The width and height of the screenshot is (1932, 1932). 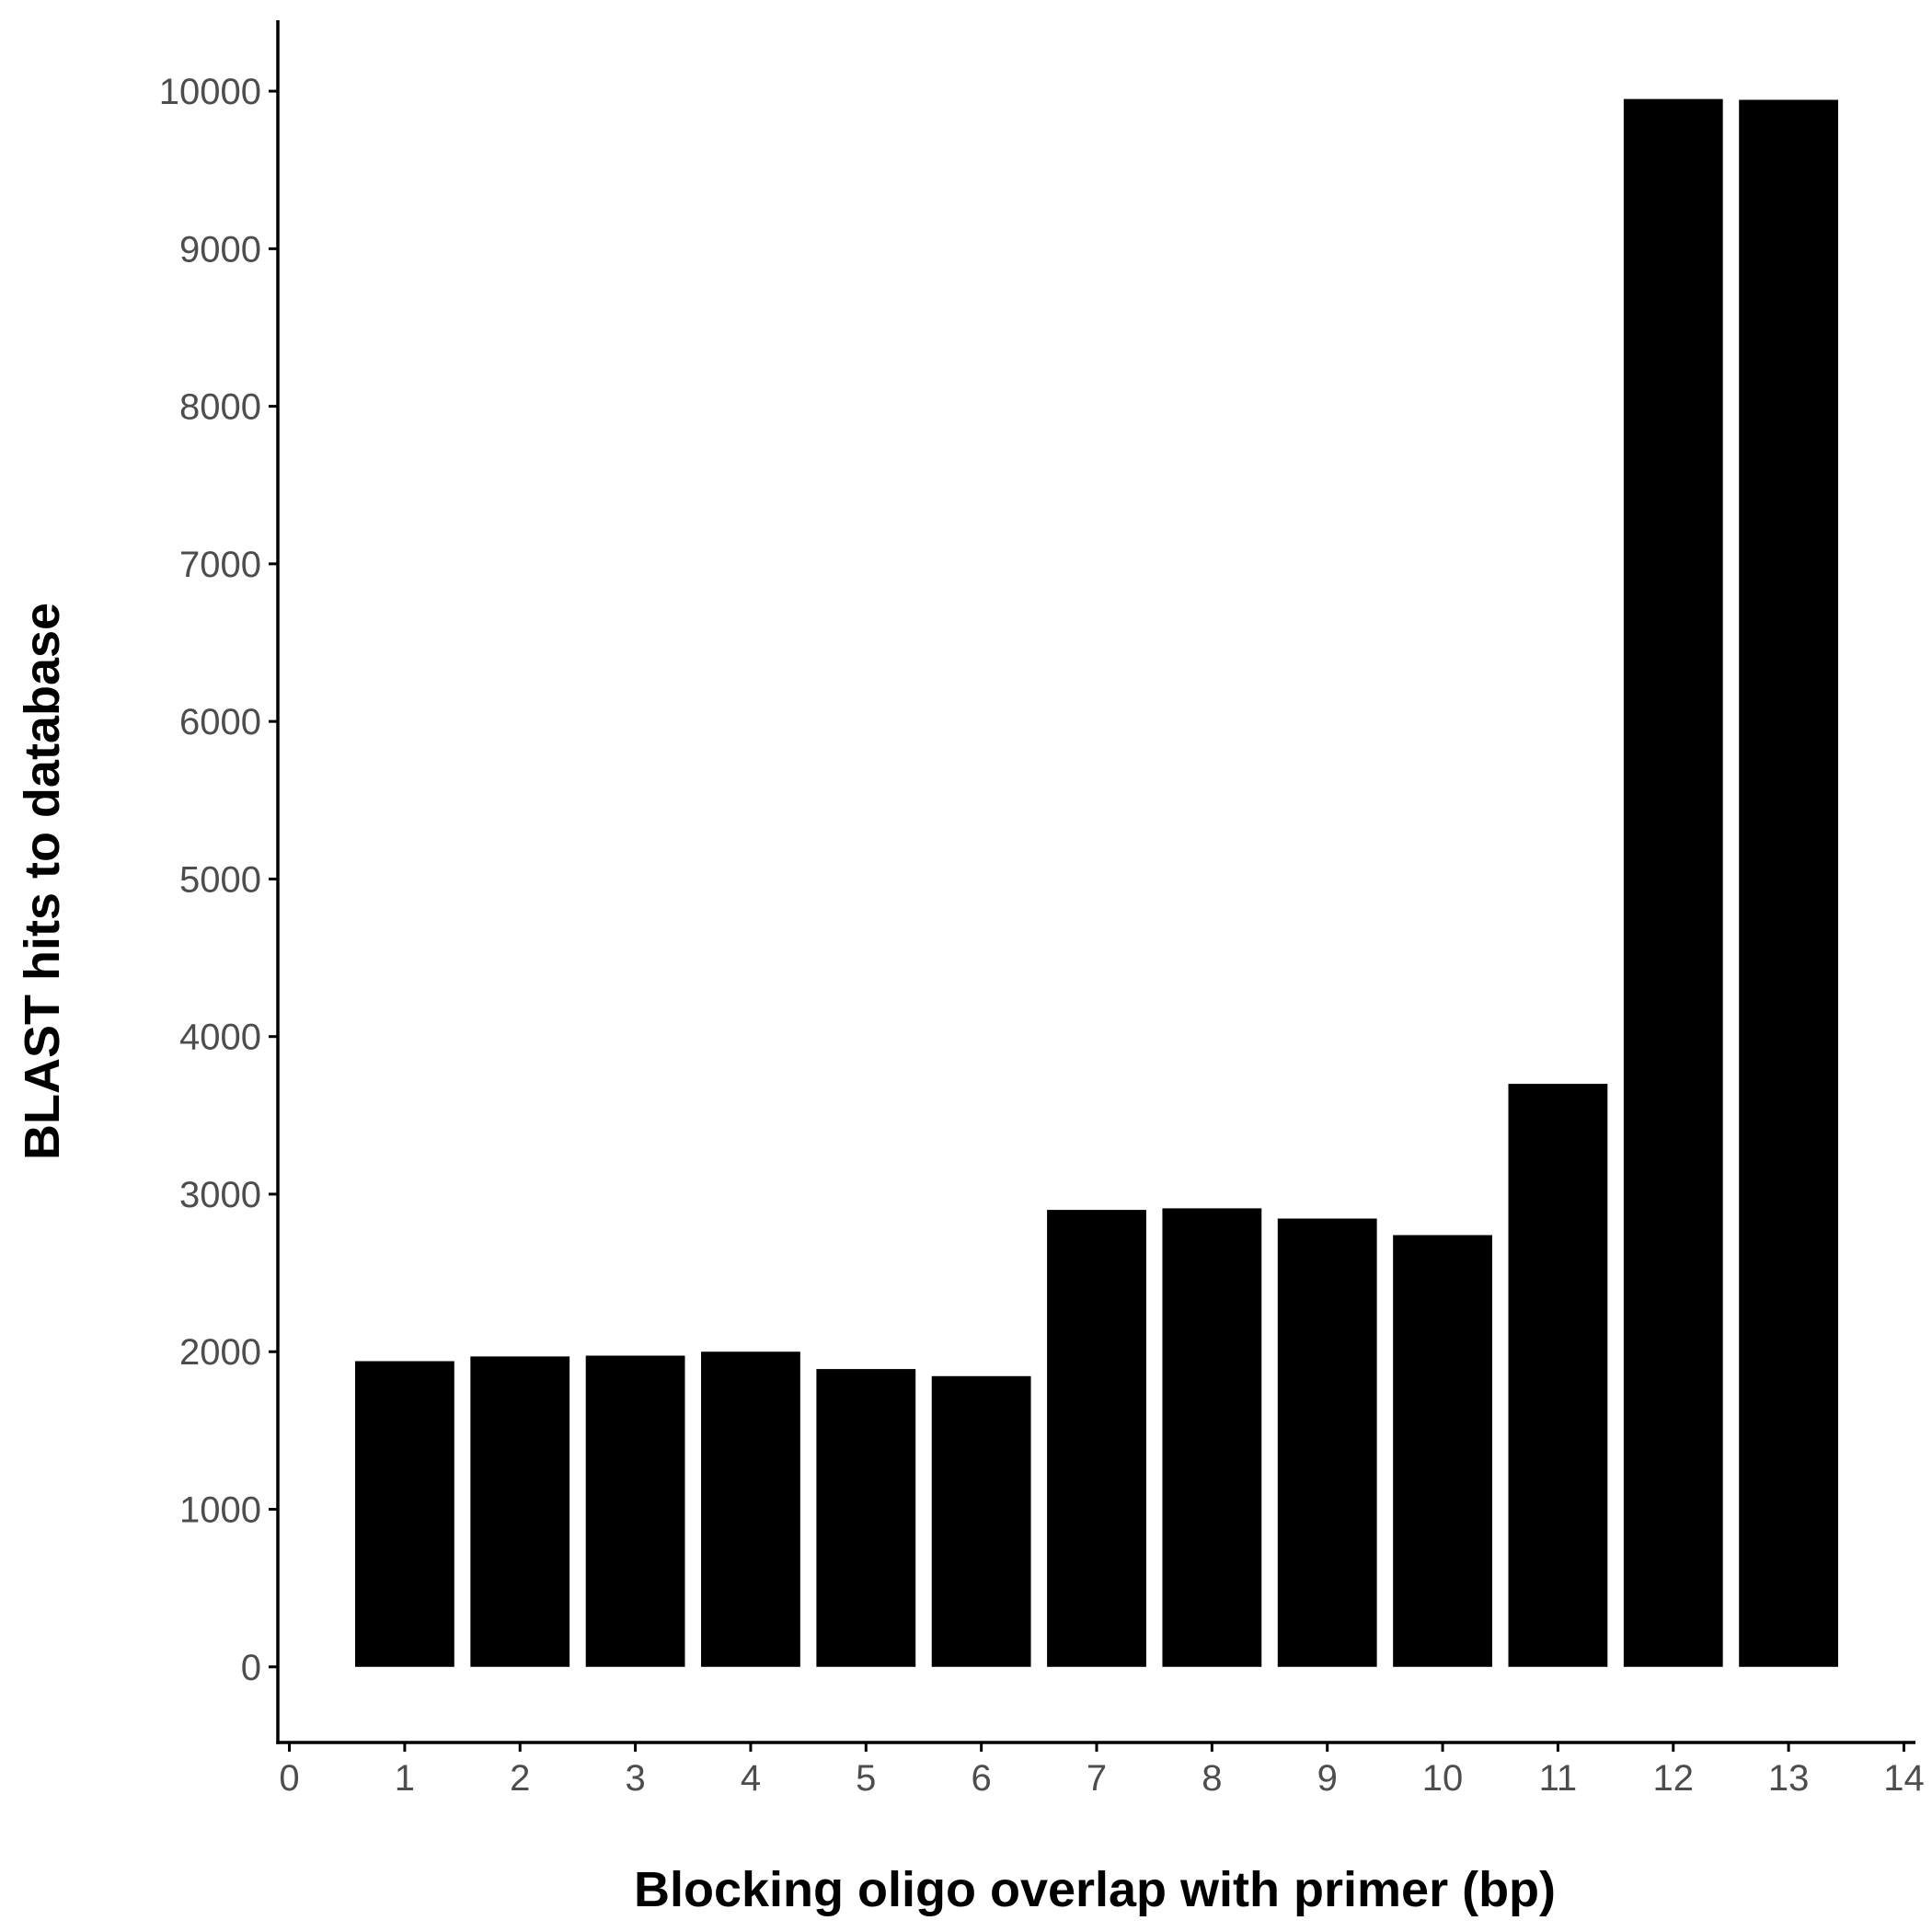 I want to click on x-tick-label: 2, so click(x=520, y=1778).